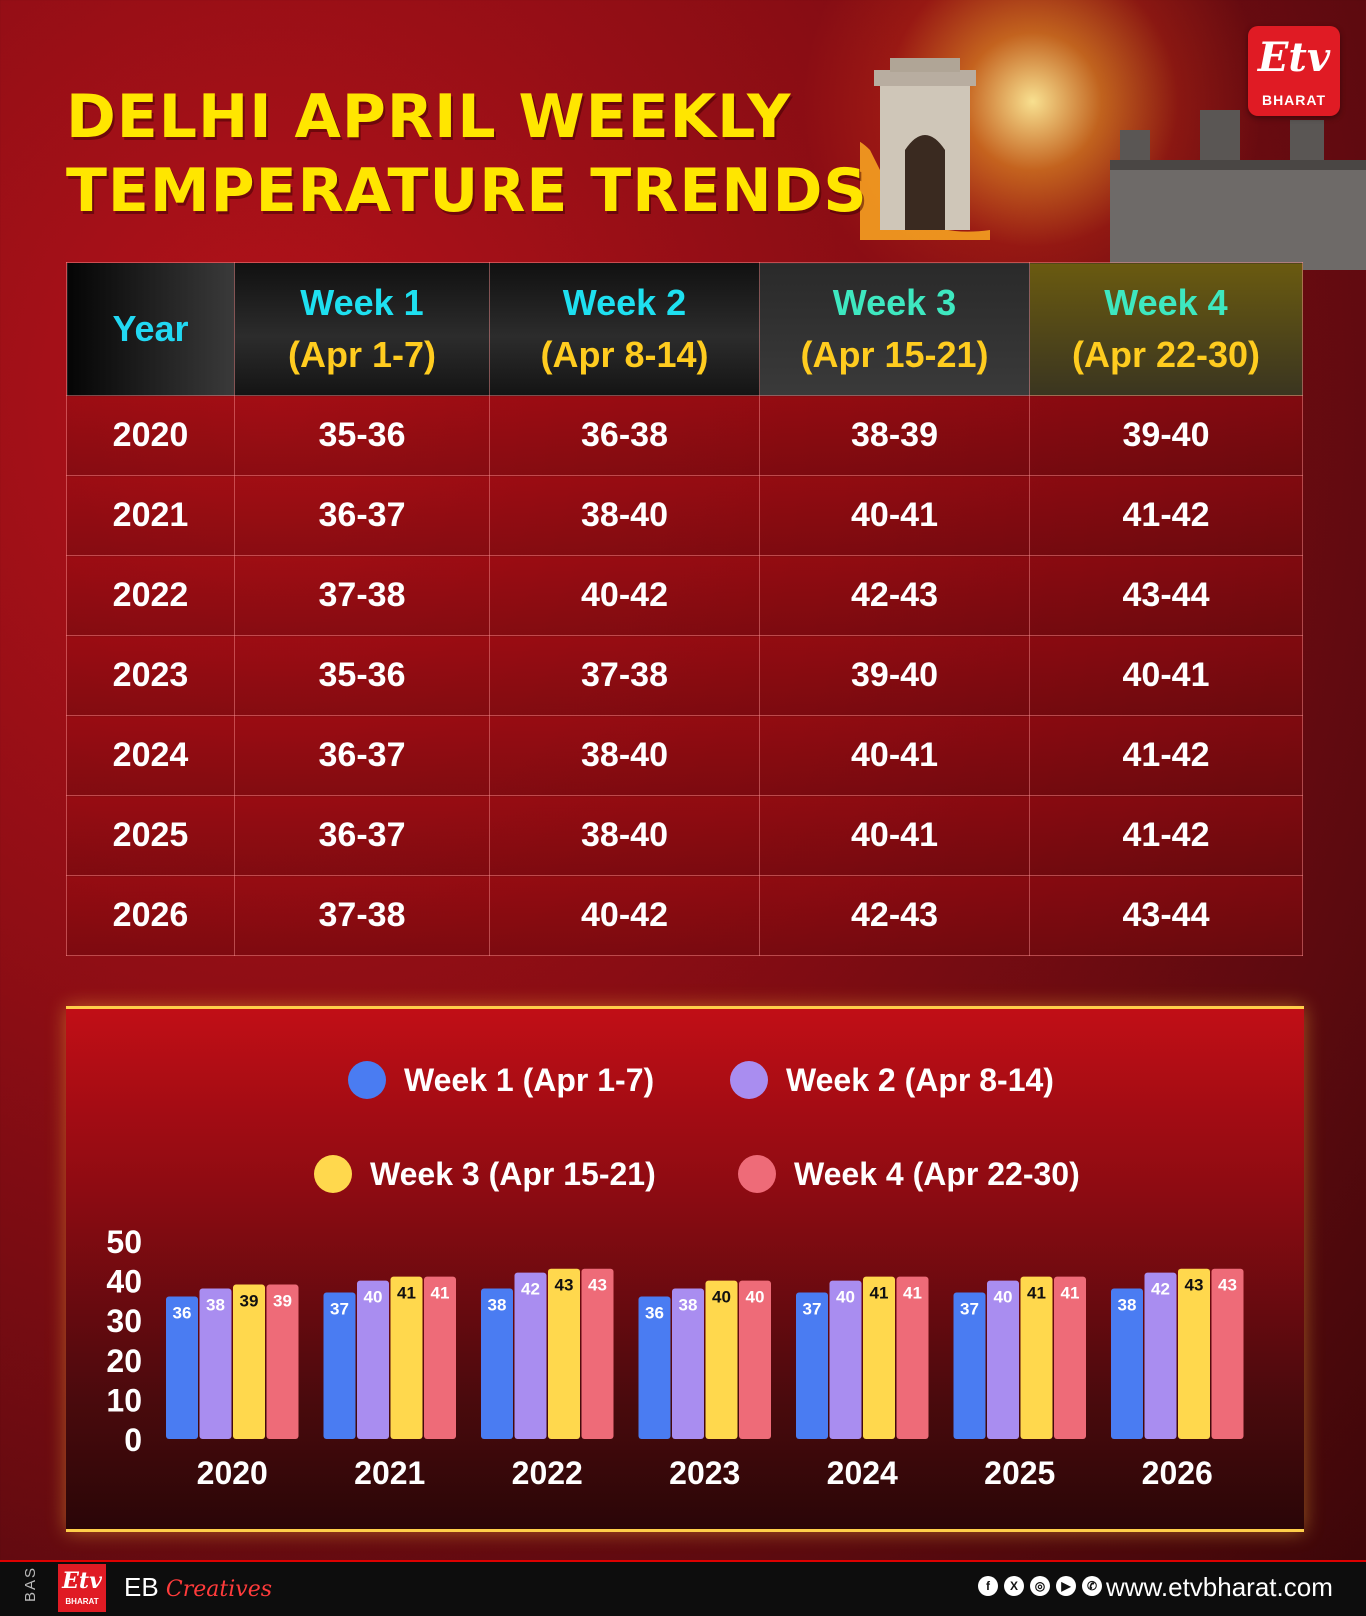 This screenshot has height=1616, width=1366. Describe the element at coordinates (988, 1586) in the screenshot. I see `facebook-icon: f` at that location.